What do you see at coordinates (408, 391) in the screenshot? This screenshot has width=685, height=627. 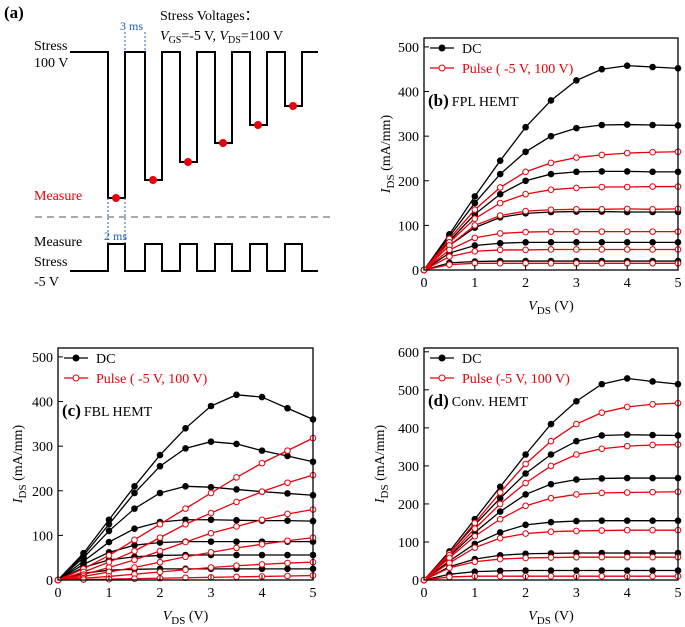 I see `y-tick-label: 500` at bounding box center [408, 391].